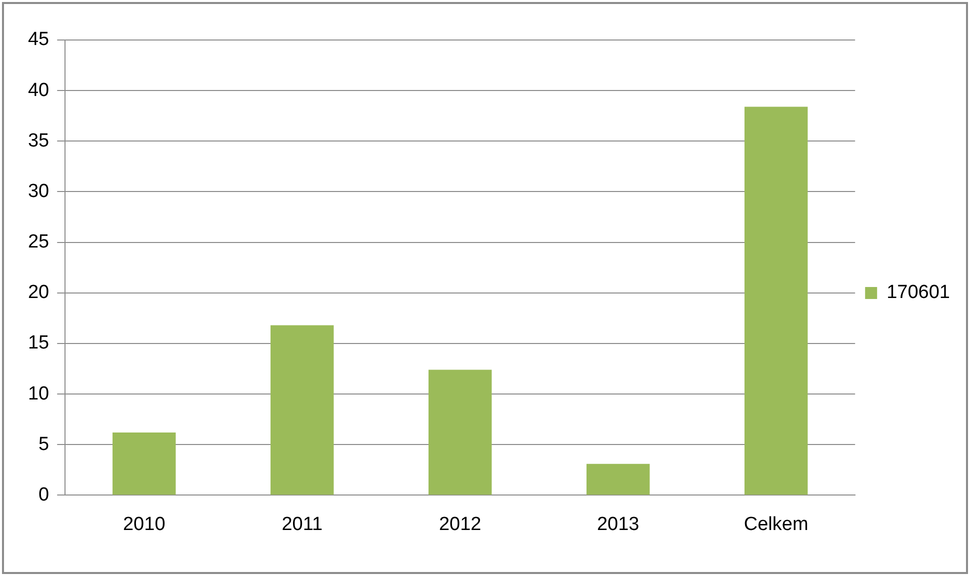  I want to click on y-tick-label: 40, so click(39, 90).